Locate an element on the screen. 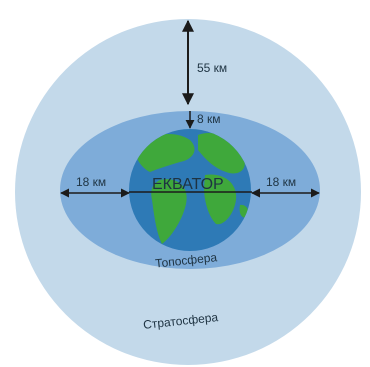  troposphere-equator-left-label: 18 км is located at coordinates (91, 182).